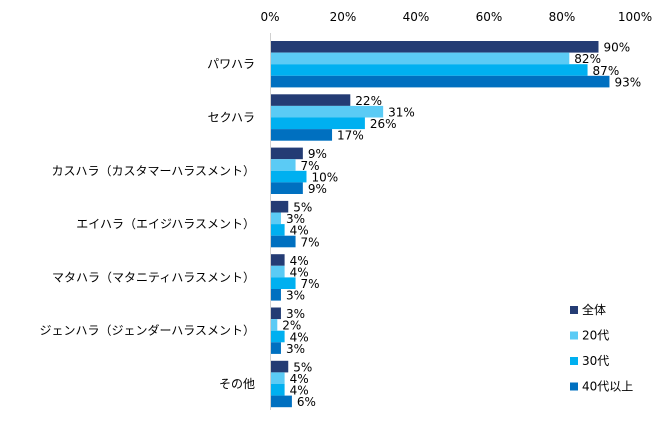 This screenshot has width=666, height=428. Describe the element at coordinates (595, 336) in the screenshot. I see `legend-label: 20代` at that location.